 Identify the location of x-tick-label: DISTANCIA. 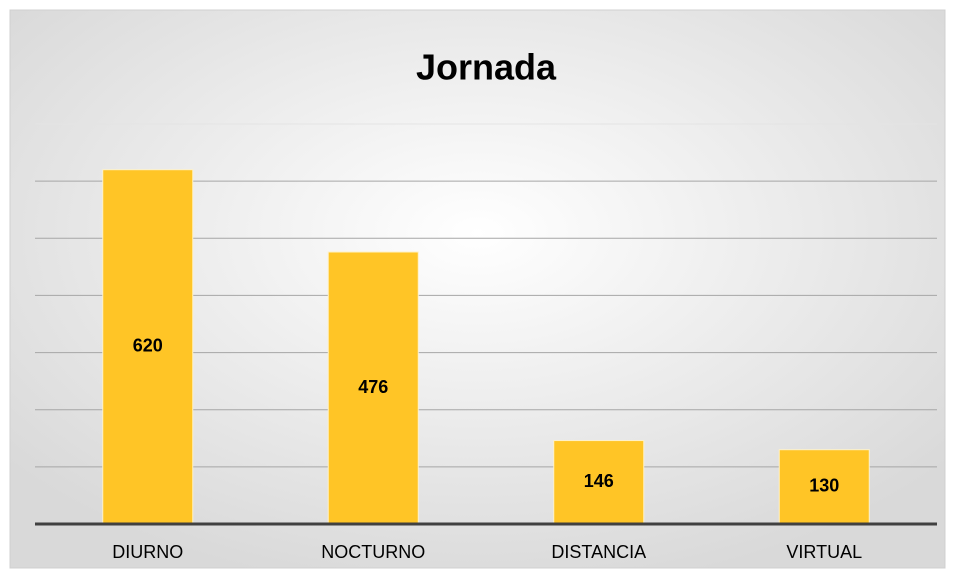
(598, 552).